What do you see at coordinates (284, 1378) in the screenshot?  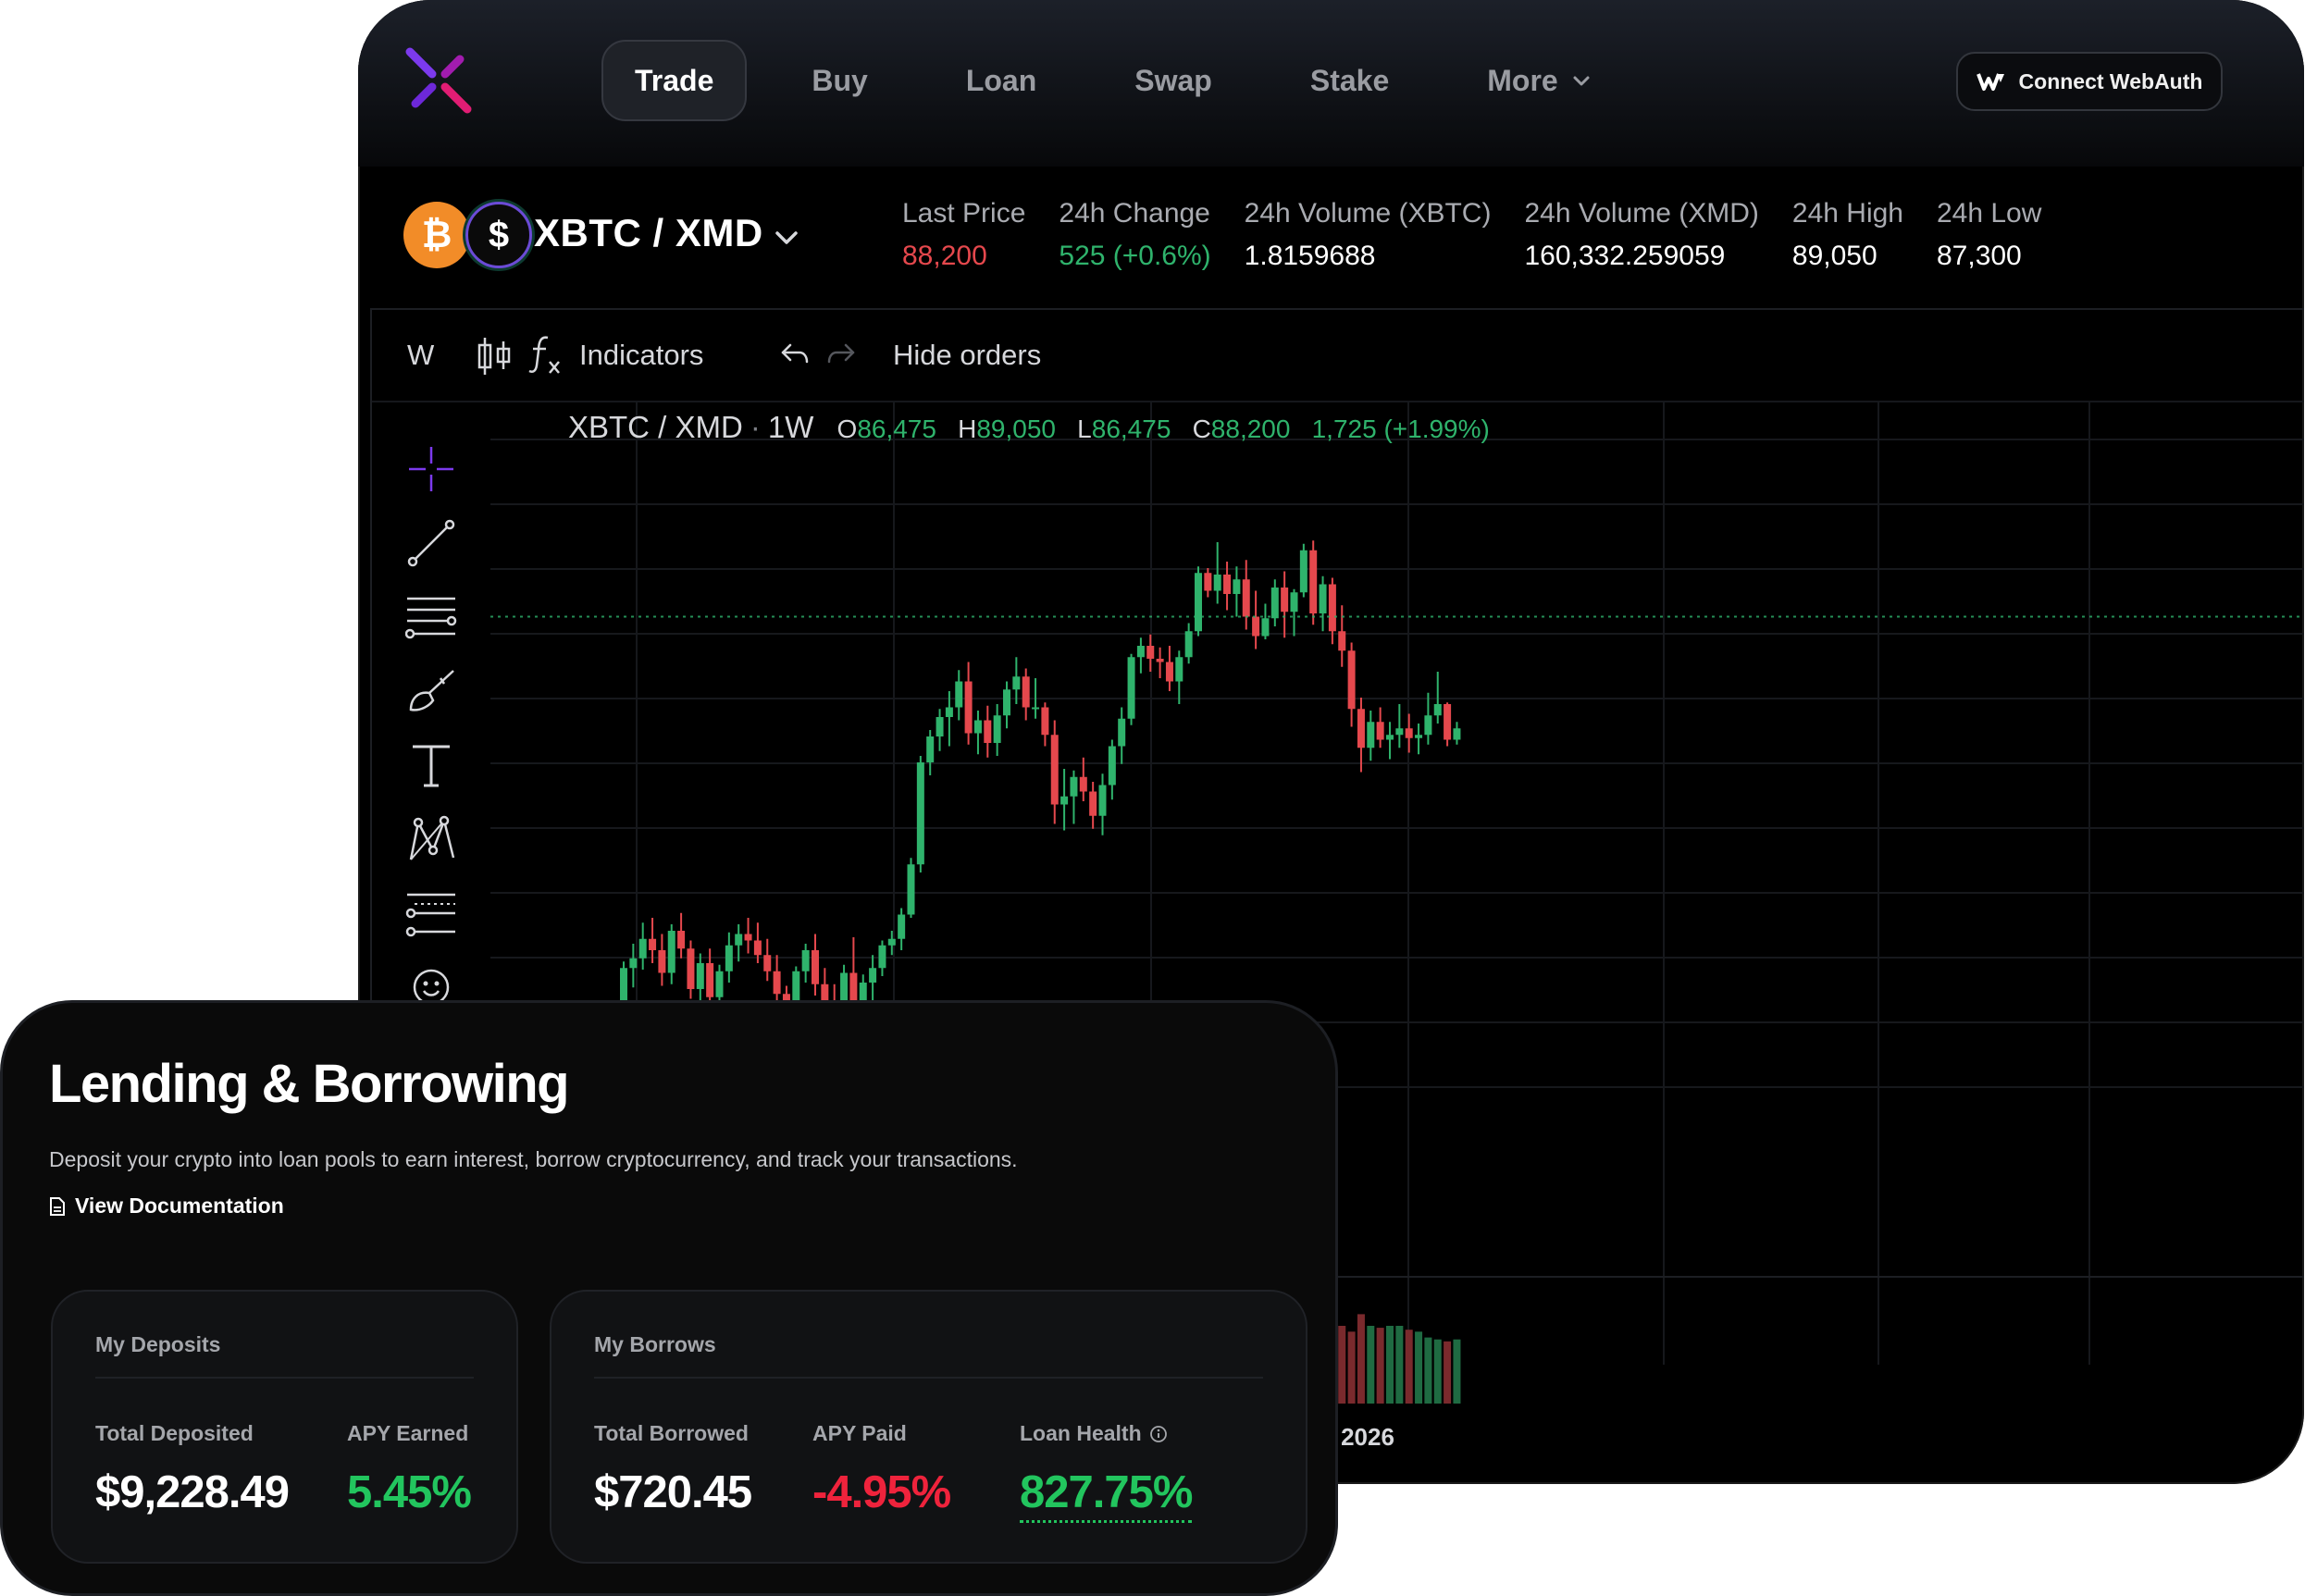 I see `divider` at bounding box center [284, 1378].